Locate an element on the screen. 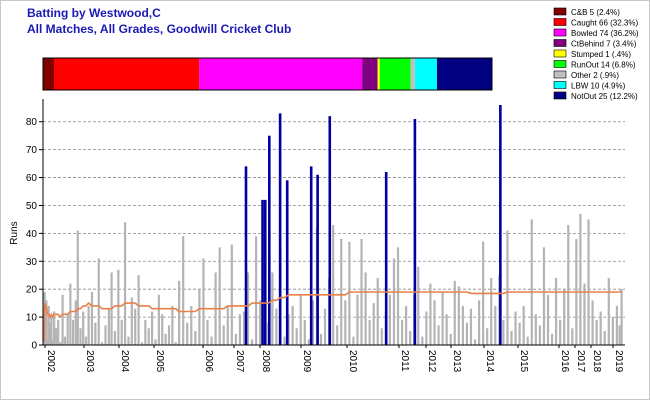 The image size is (650, 401). x-tick-label-2009: 2009 is located at coordinates (306, 361).